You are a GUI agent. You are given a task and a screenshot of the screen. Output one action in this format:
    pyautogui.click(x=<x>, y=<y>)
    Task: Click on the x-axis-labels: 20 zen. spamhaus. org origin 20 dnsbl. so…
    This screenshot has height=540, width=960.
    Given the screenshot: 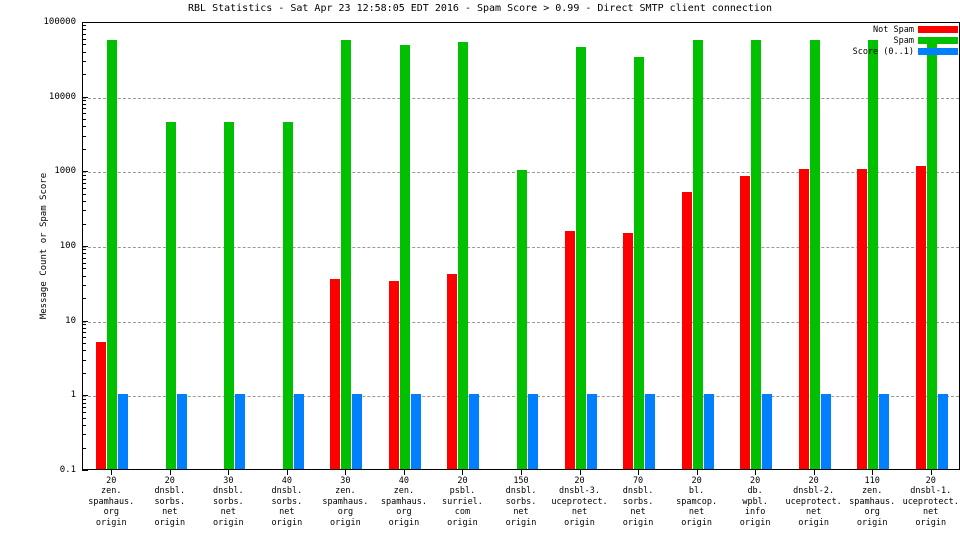 What is the action you would take?
    pyautogui.click(x=521, y=505)
    